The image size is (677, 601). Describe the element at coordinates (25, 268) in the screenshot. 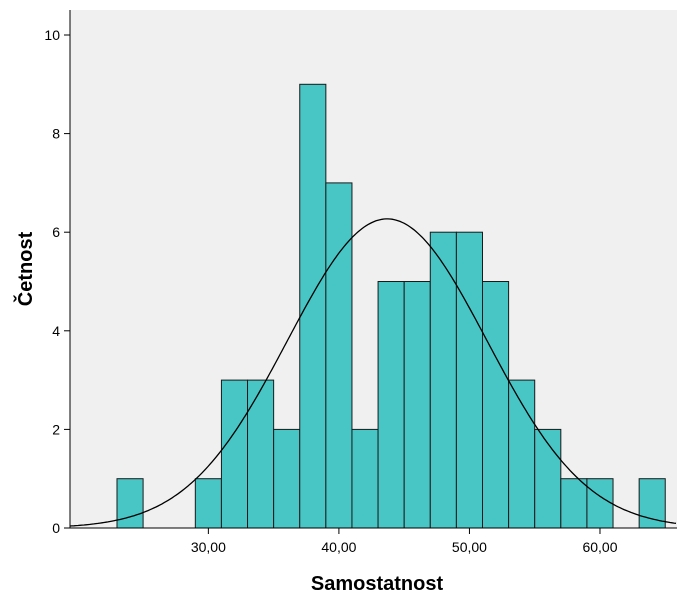

I see `y-axis-title: Četnost` at that location.